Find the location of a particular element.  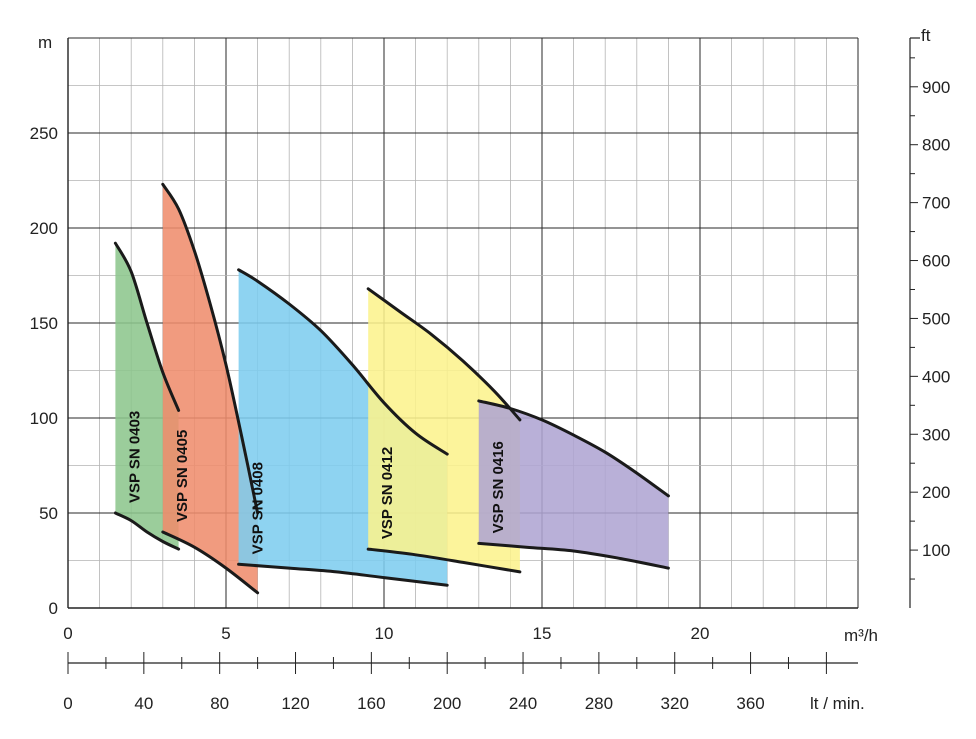

y-tick-label: 250 is located at coordinates (44, 133).